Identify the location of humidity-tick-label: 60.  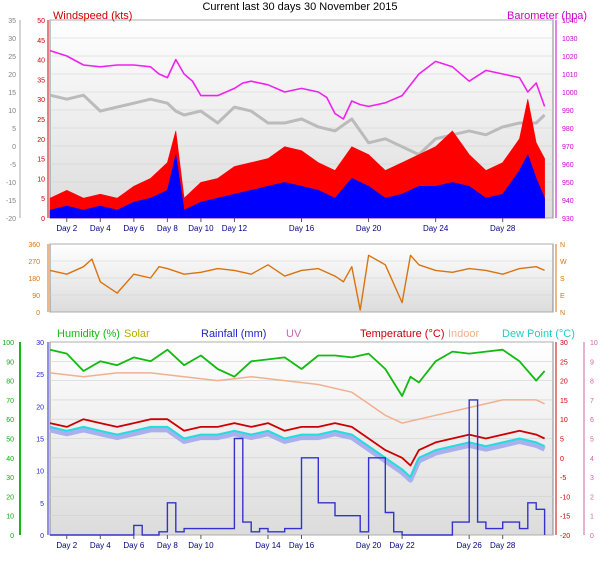
(10, 420).